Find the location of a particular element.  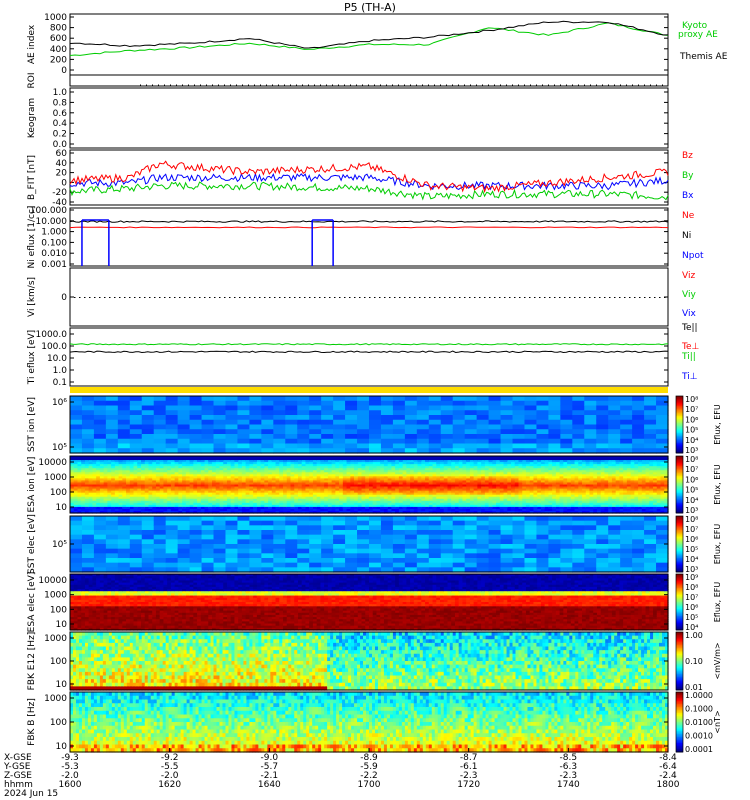

b-panel-legend-2: Bx is located at coordinates (688, 196).